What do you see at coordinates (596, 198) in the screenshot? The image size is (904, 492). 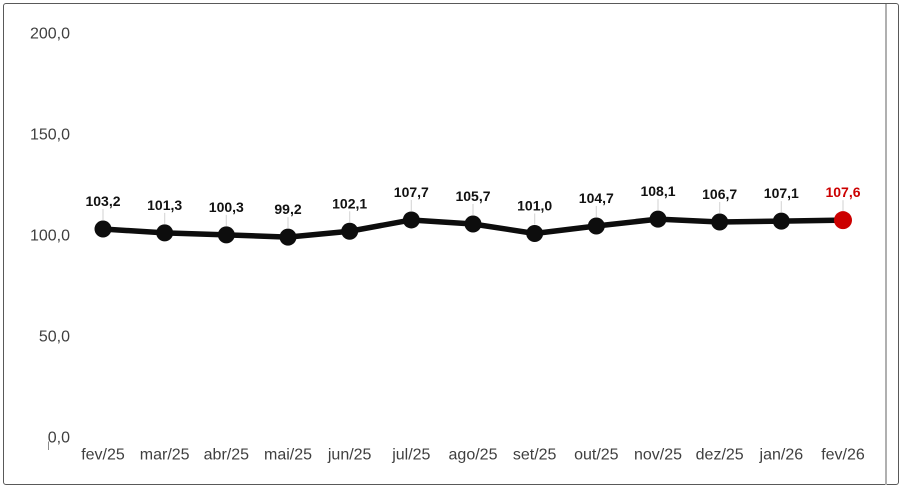 I see `data-point-label: 104,7` at bounding box center [596, 198].